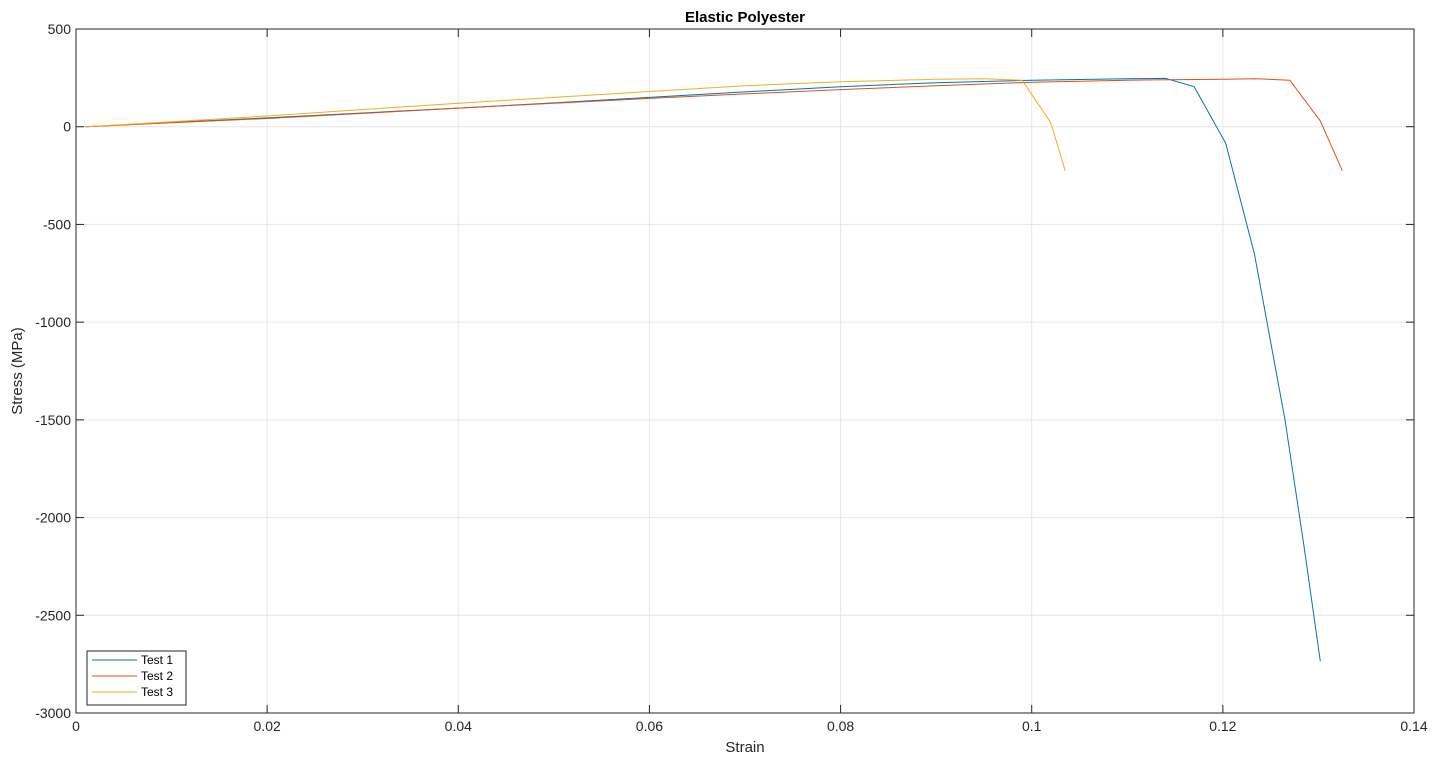 The width and height of the screenshot is (1450, 768). Describe the element at coordinates (17, 371) in the screenshot. I see `y-axis-label: Stress (MPa)` at that location.